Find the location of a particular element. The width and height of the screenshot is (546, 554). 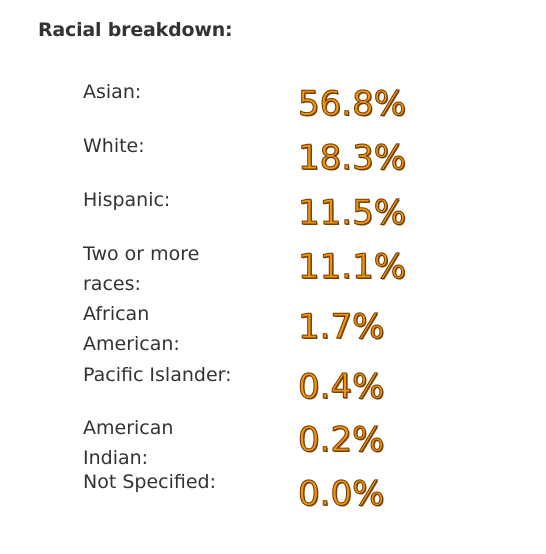

row-label: White: is located at coordinates (114, 146).